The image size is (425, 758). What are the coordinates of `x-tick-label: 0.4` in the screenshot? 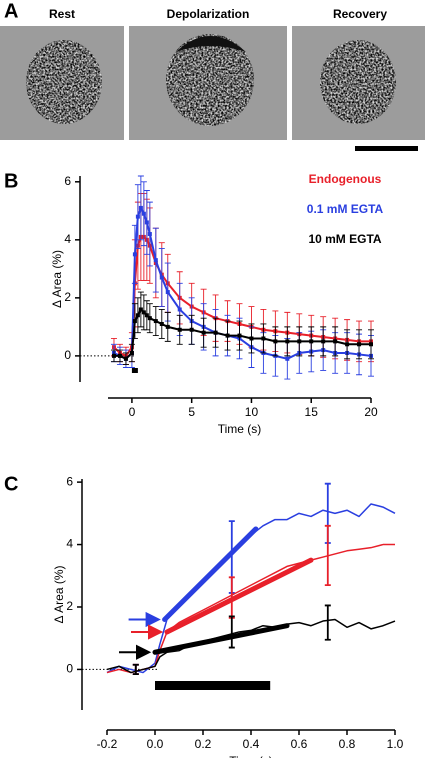 It's located at (251, 744).